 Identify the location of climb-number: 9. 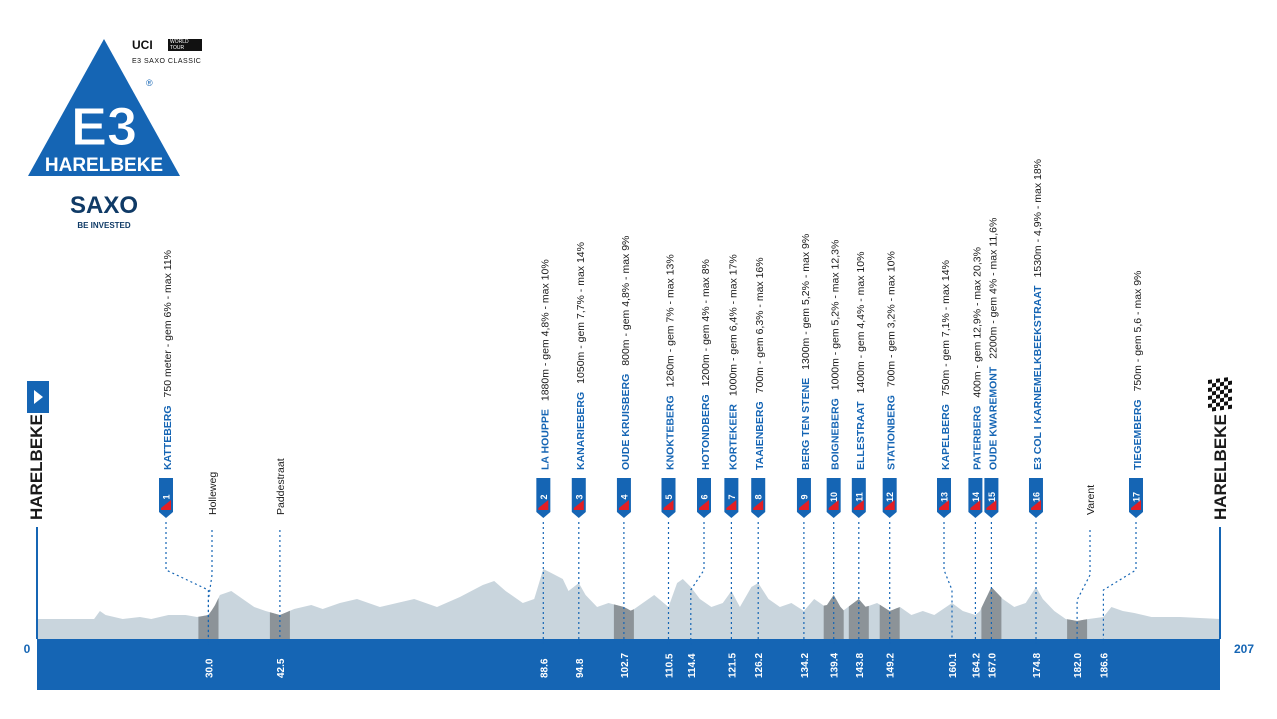
(804, 496).